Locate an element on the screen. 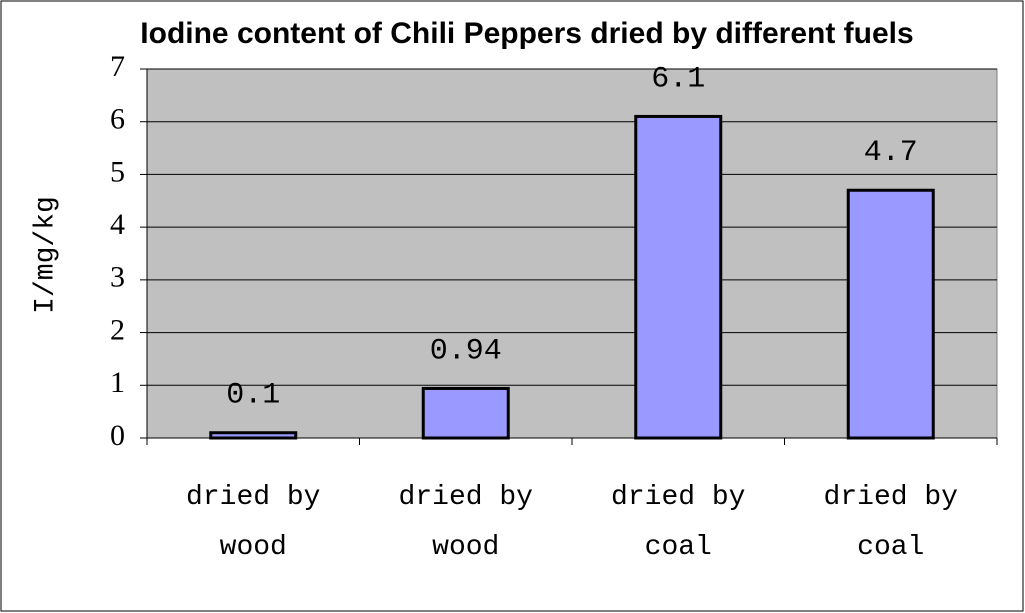 The height and width of the screenshot is (613, 1025). data-label: 0.94 is located at coordinates (466, 351).